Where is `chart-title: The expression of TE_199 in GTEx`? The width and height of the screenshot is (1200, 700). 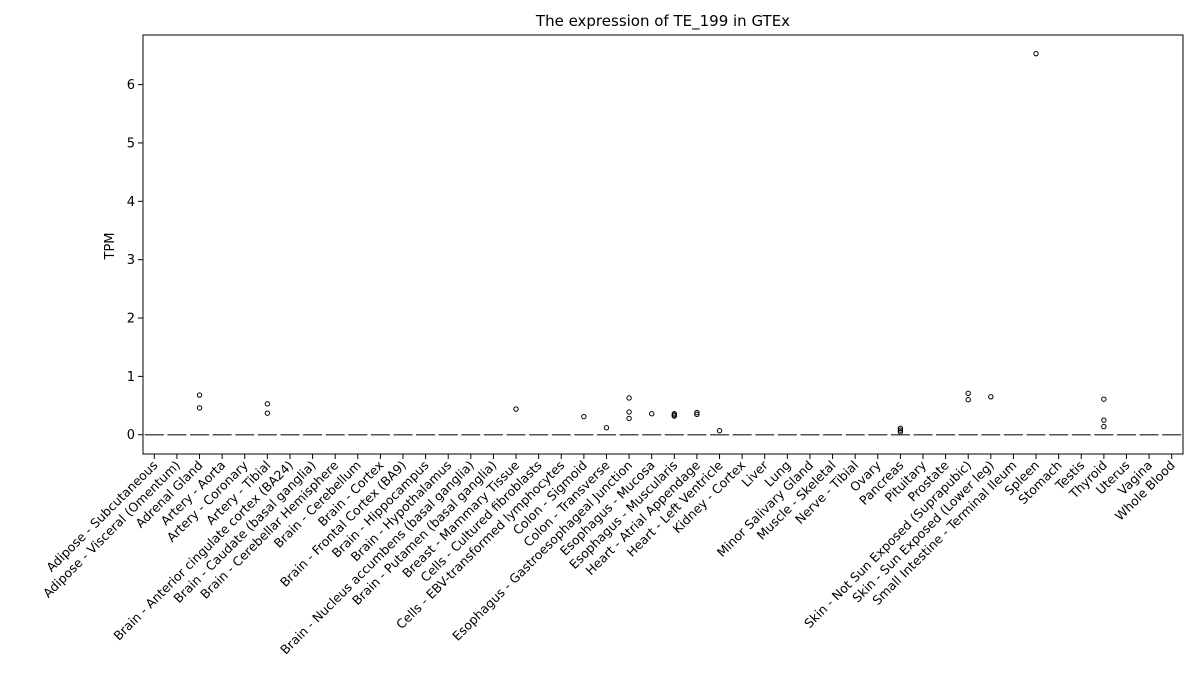
chart-title: The expression of TE_199 in GTEx is located at coordinates (662, 21).